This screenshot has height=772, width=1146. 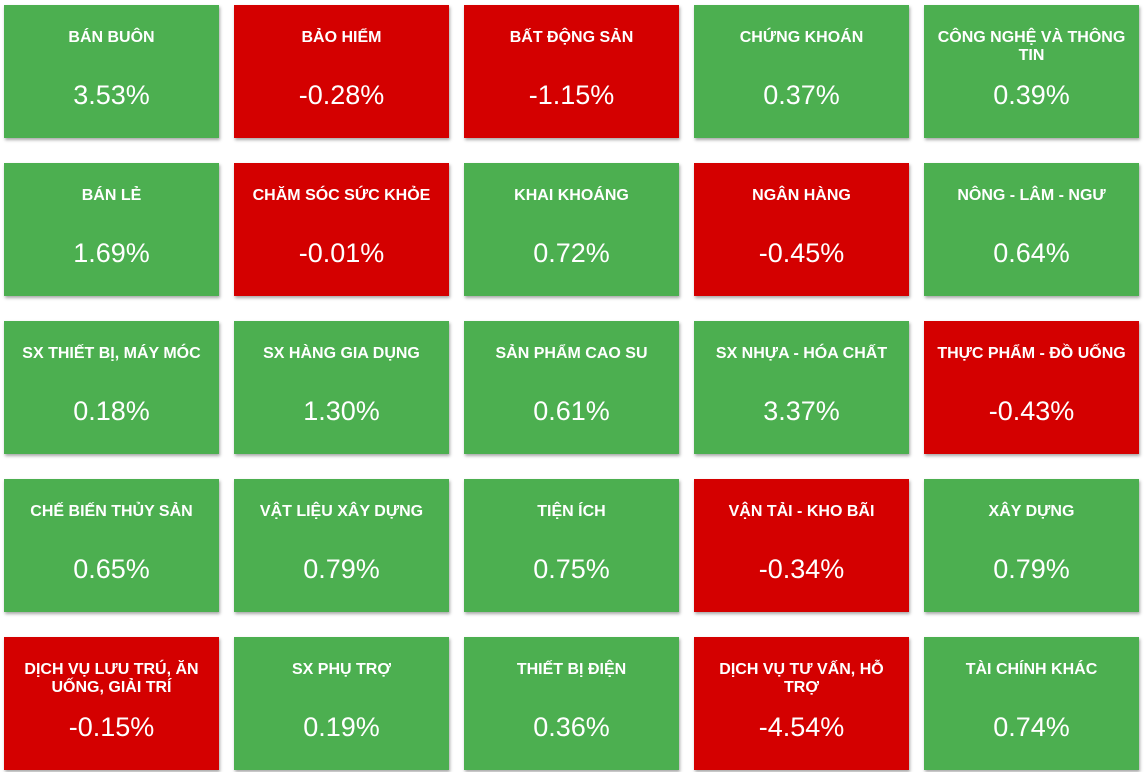 I want to click on sector-name: TIỆN ÍCH, so click(x=571, y=511).